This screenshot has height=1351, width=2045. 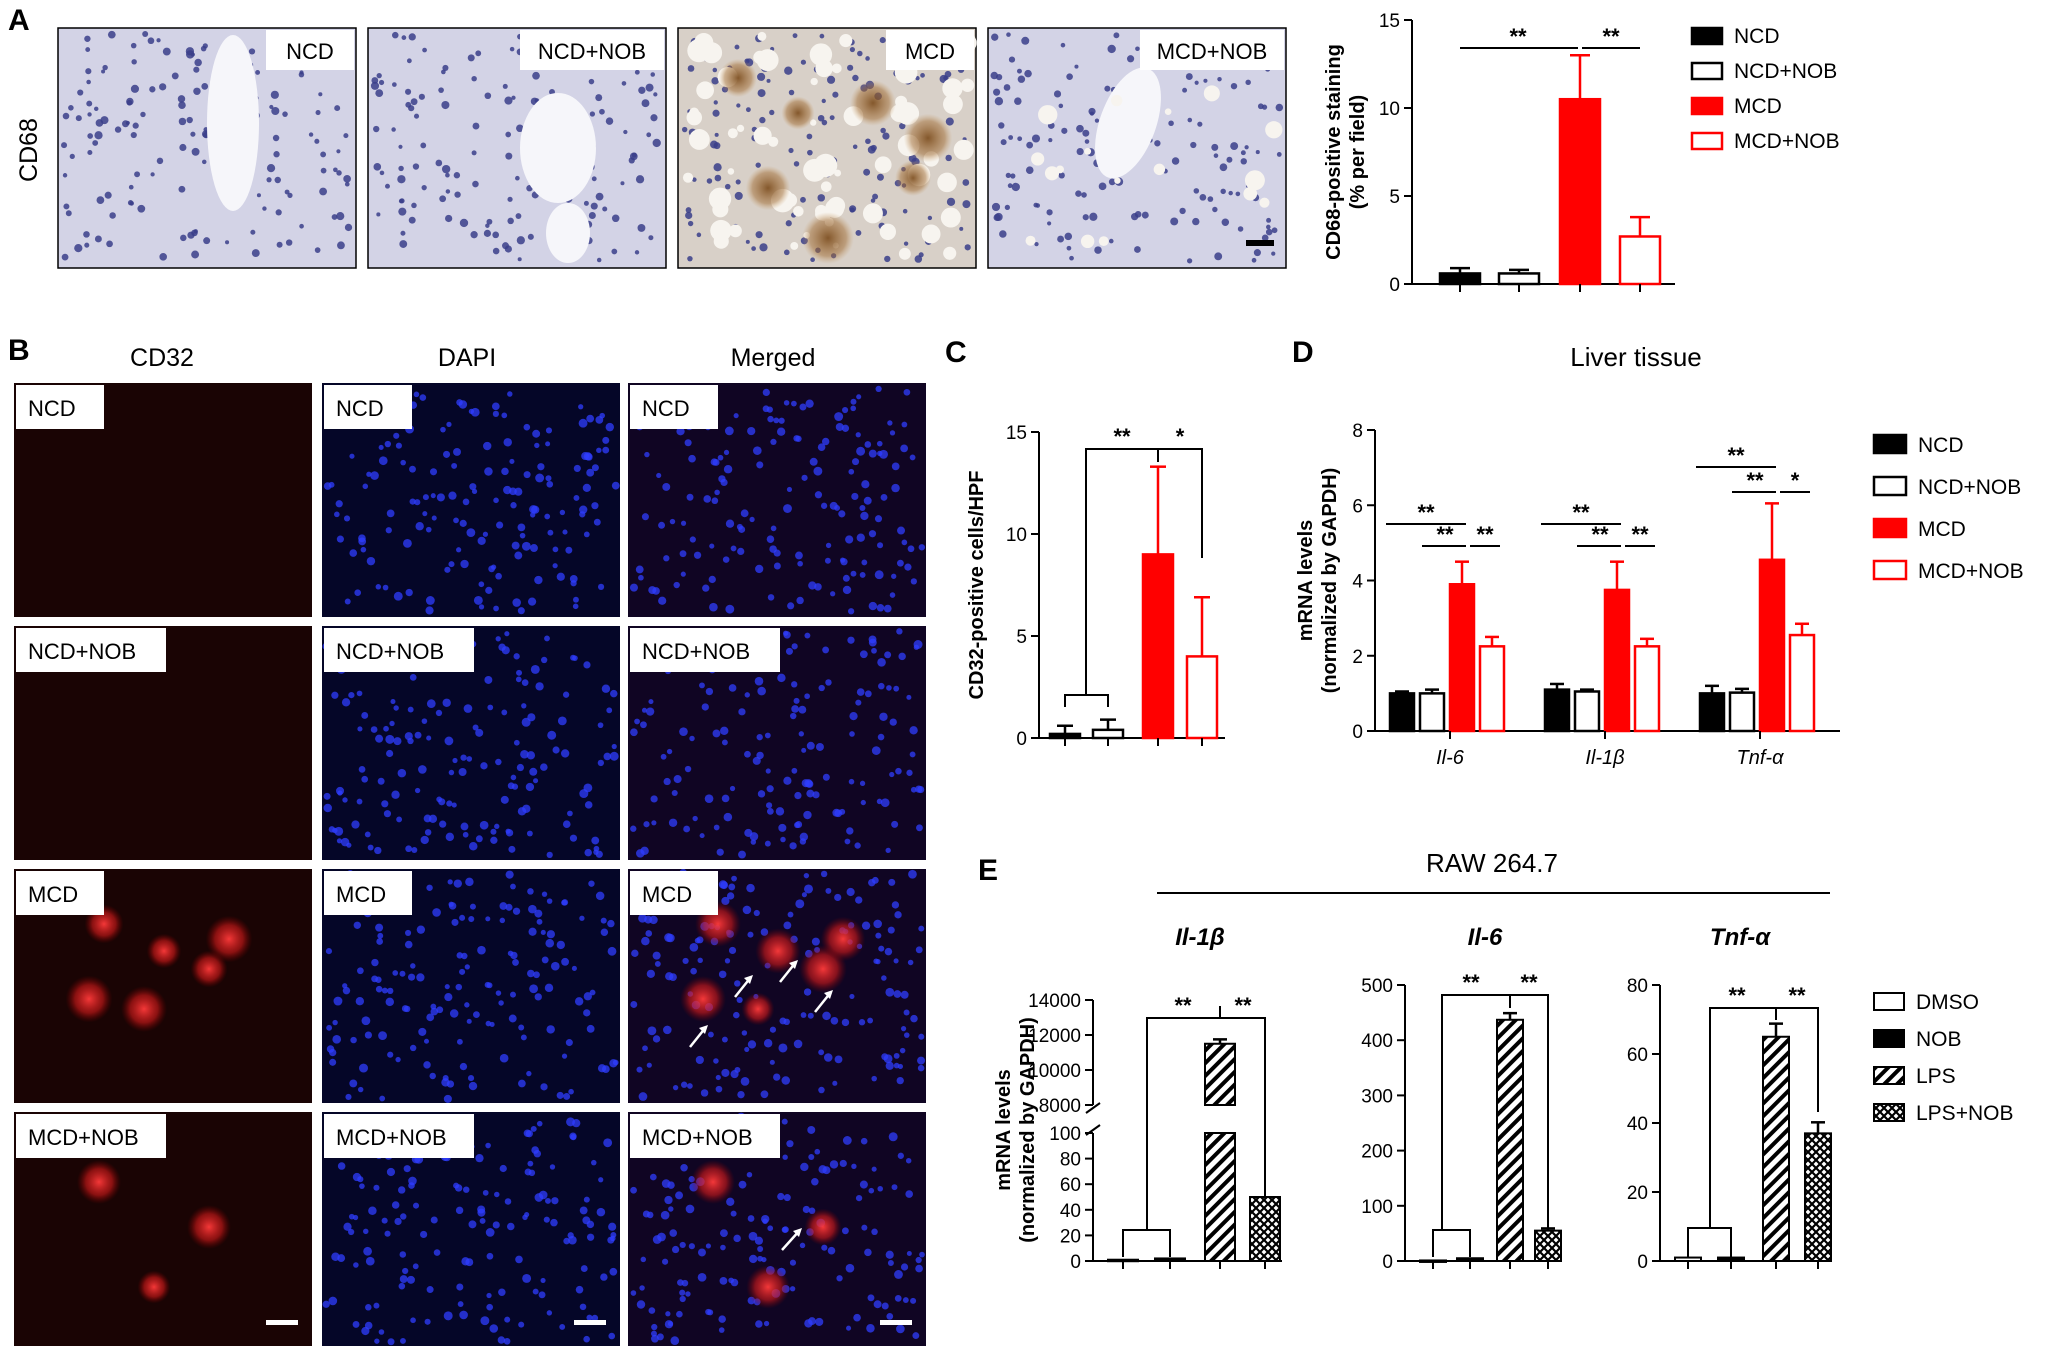 What do you see at coordinates (1707, 36) in the screenshot?
I see `legend-swatch` at bounding box center [1707, 36].